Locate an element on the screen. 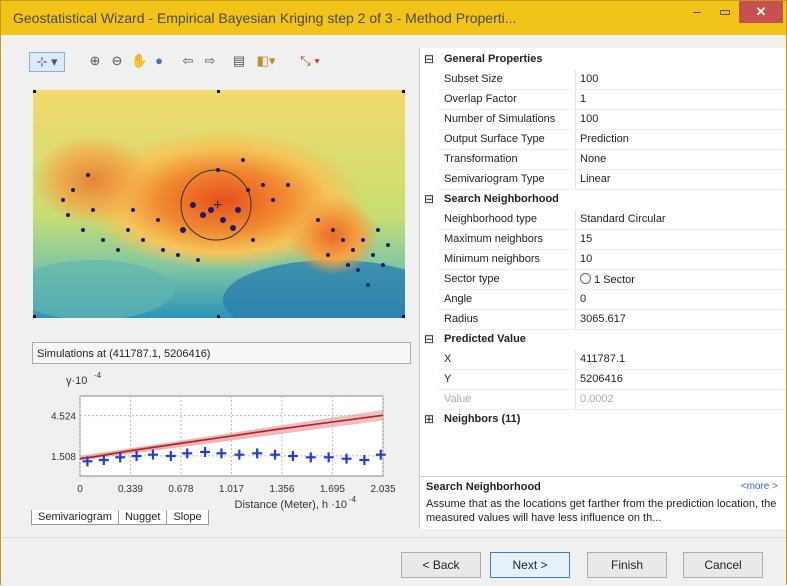 The width and height of the screenshot is (787, 586). y-axis-exponent: -4 is located at coordinates (98, 375).